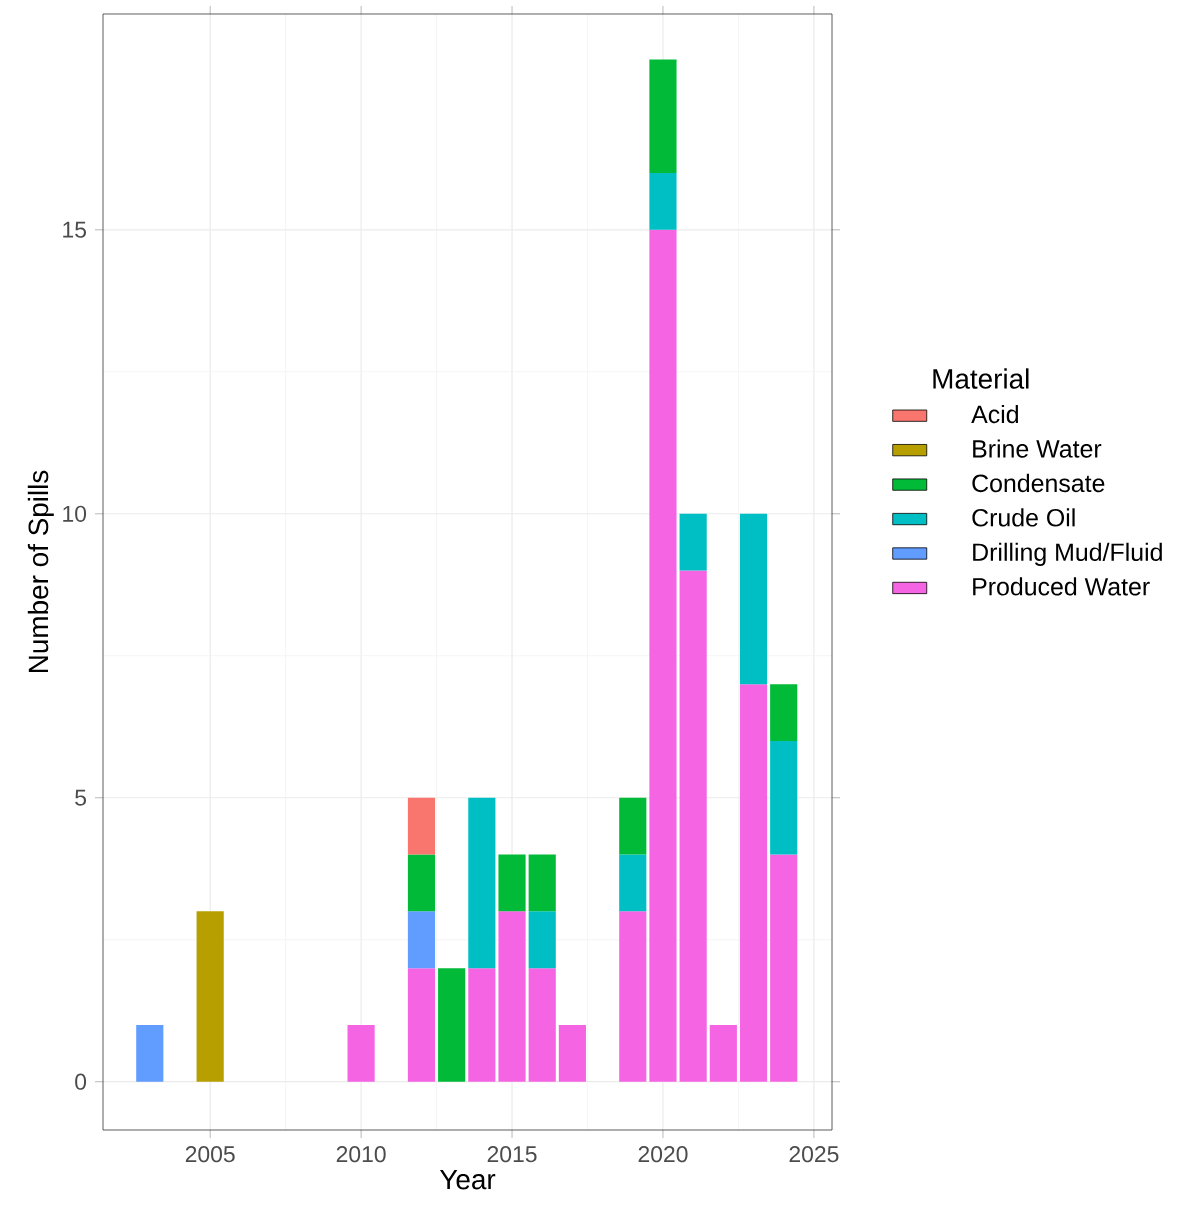  I want to click on x-tick-label: 2010, so click(361, 1154).